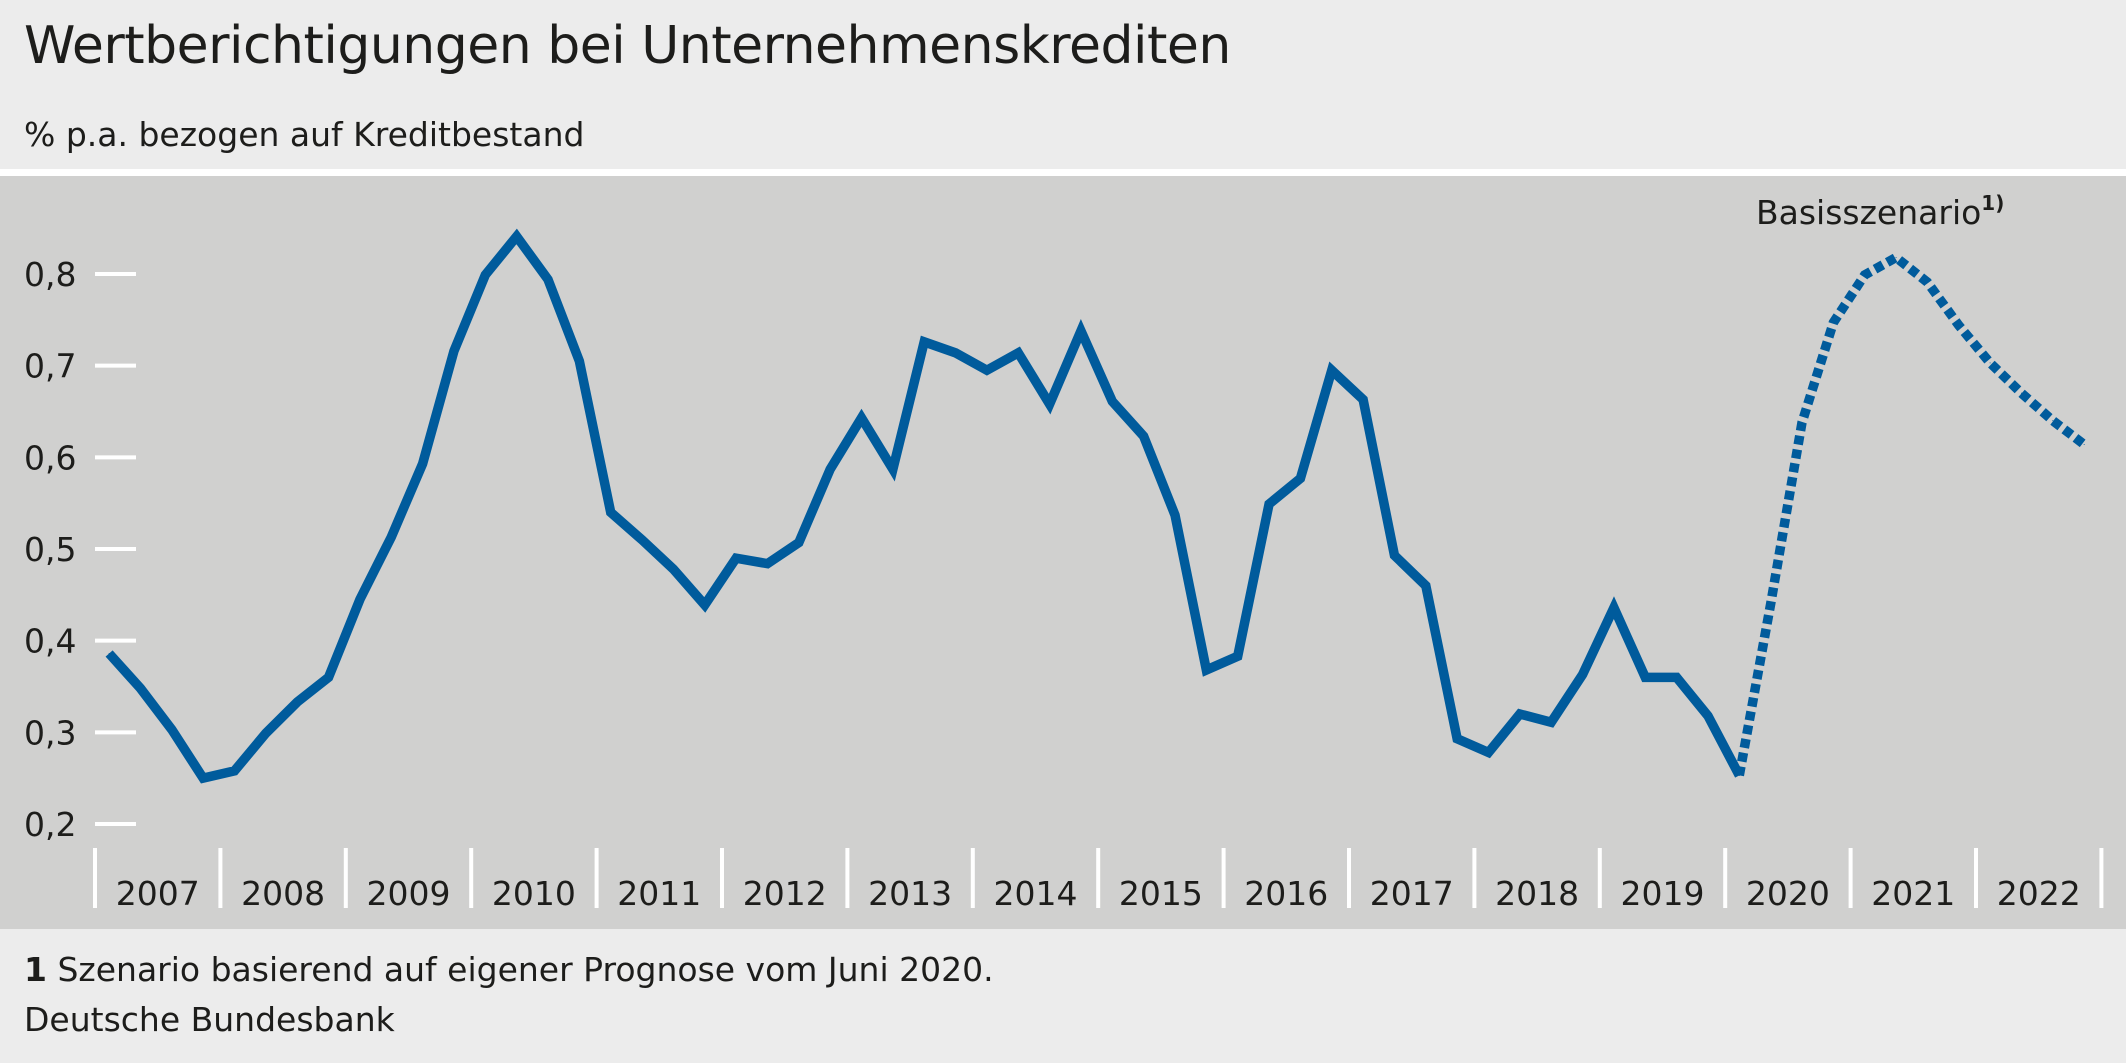  Describe the element at coordinates (1992, 203) in the screenshot. I see `scenario-footnote-marker: 1)` at that location.